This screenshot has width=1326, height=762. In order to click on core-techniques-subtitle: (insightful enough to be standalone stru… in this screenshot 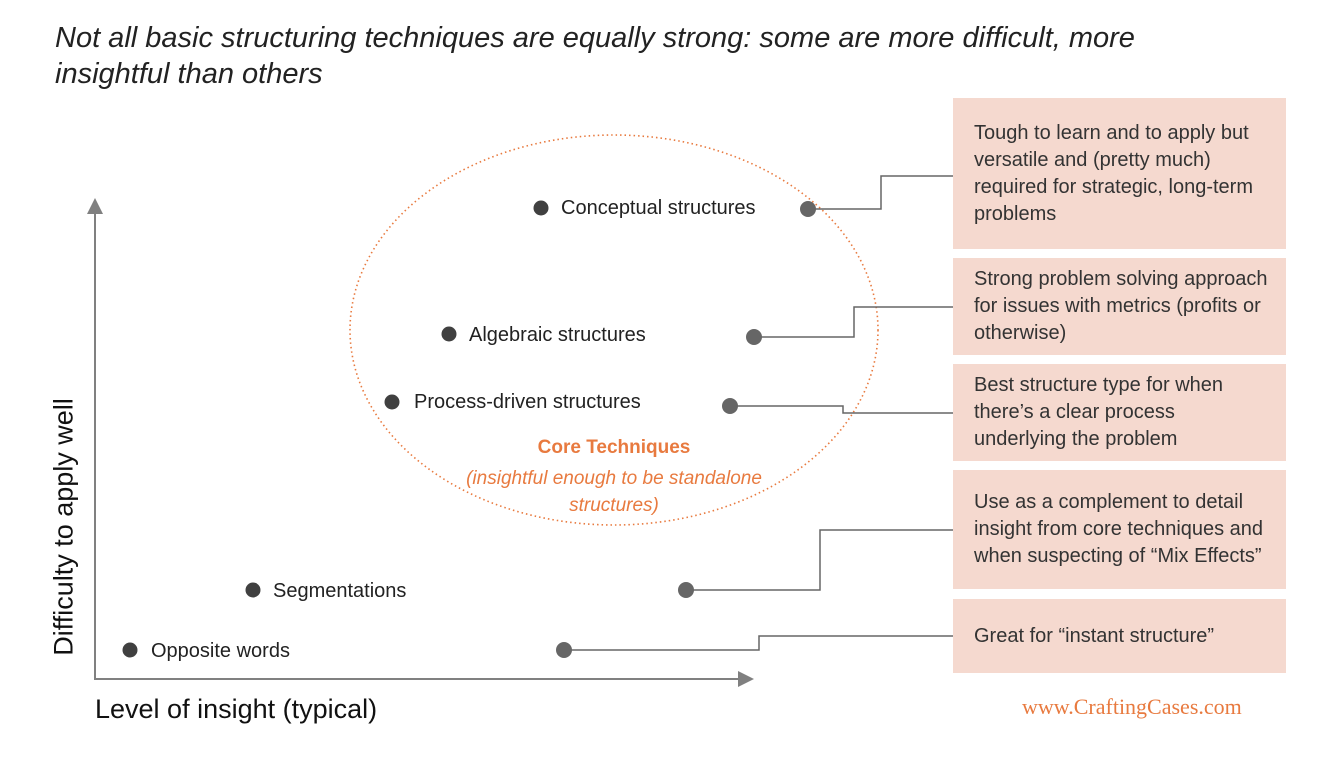, I will do `click(614, 492)`.